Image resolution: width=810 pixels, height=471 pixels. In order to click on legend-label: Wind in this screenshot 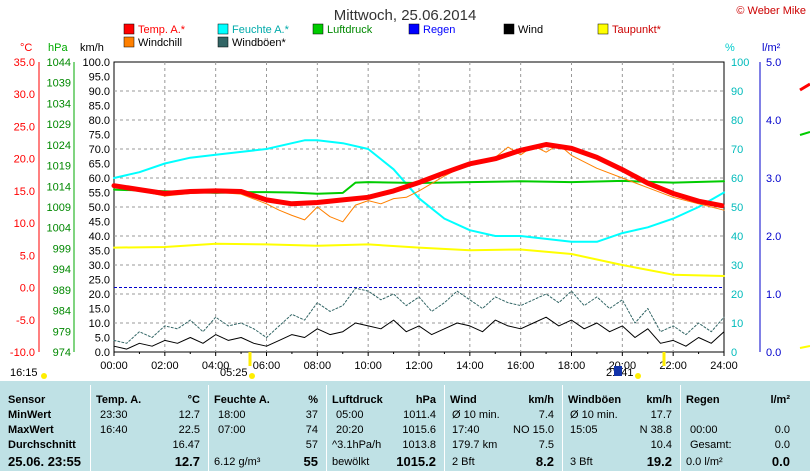, I will do `click(530, 30)`.